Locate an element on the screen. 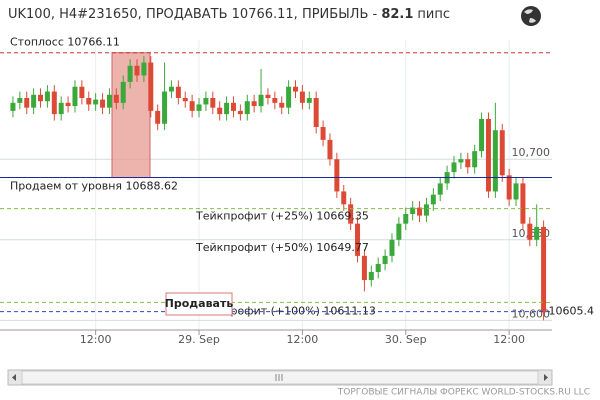  x-tick-label: 30. Sep is located at coordinates (406, 339).